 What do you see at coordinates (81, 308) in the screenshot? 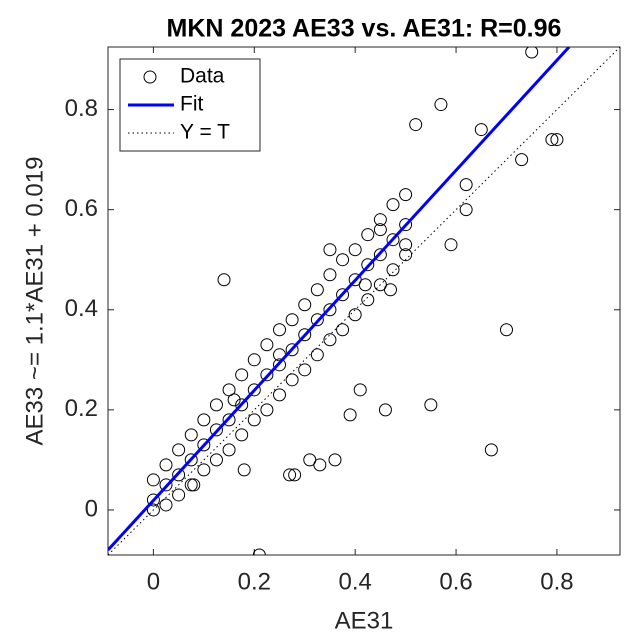
I see `y-tick-label: 0.4` at bounding box center [81, 308].